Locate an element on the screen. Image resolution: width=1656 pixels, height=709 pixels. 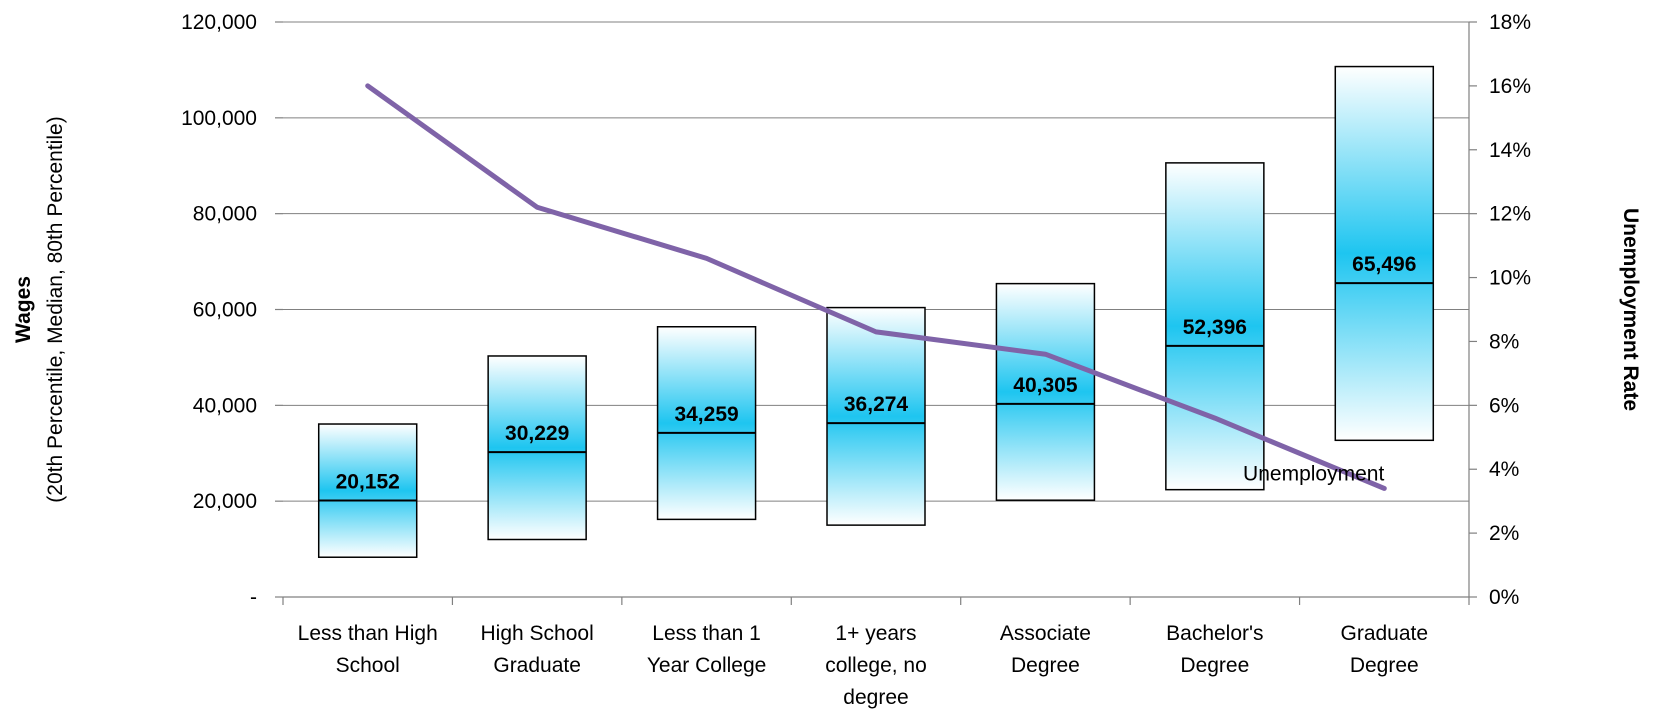
median-label-6: 65,496 is located at coordinates (1384, 264).